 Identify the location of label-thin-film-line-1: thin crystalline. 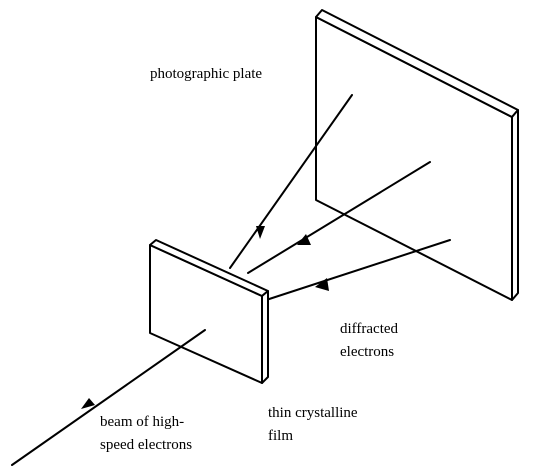
(313, 413).